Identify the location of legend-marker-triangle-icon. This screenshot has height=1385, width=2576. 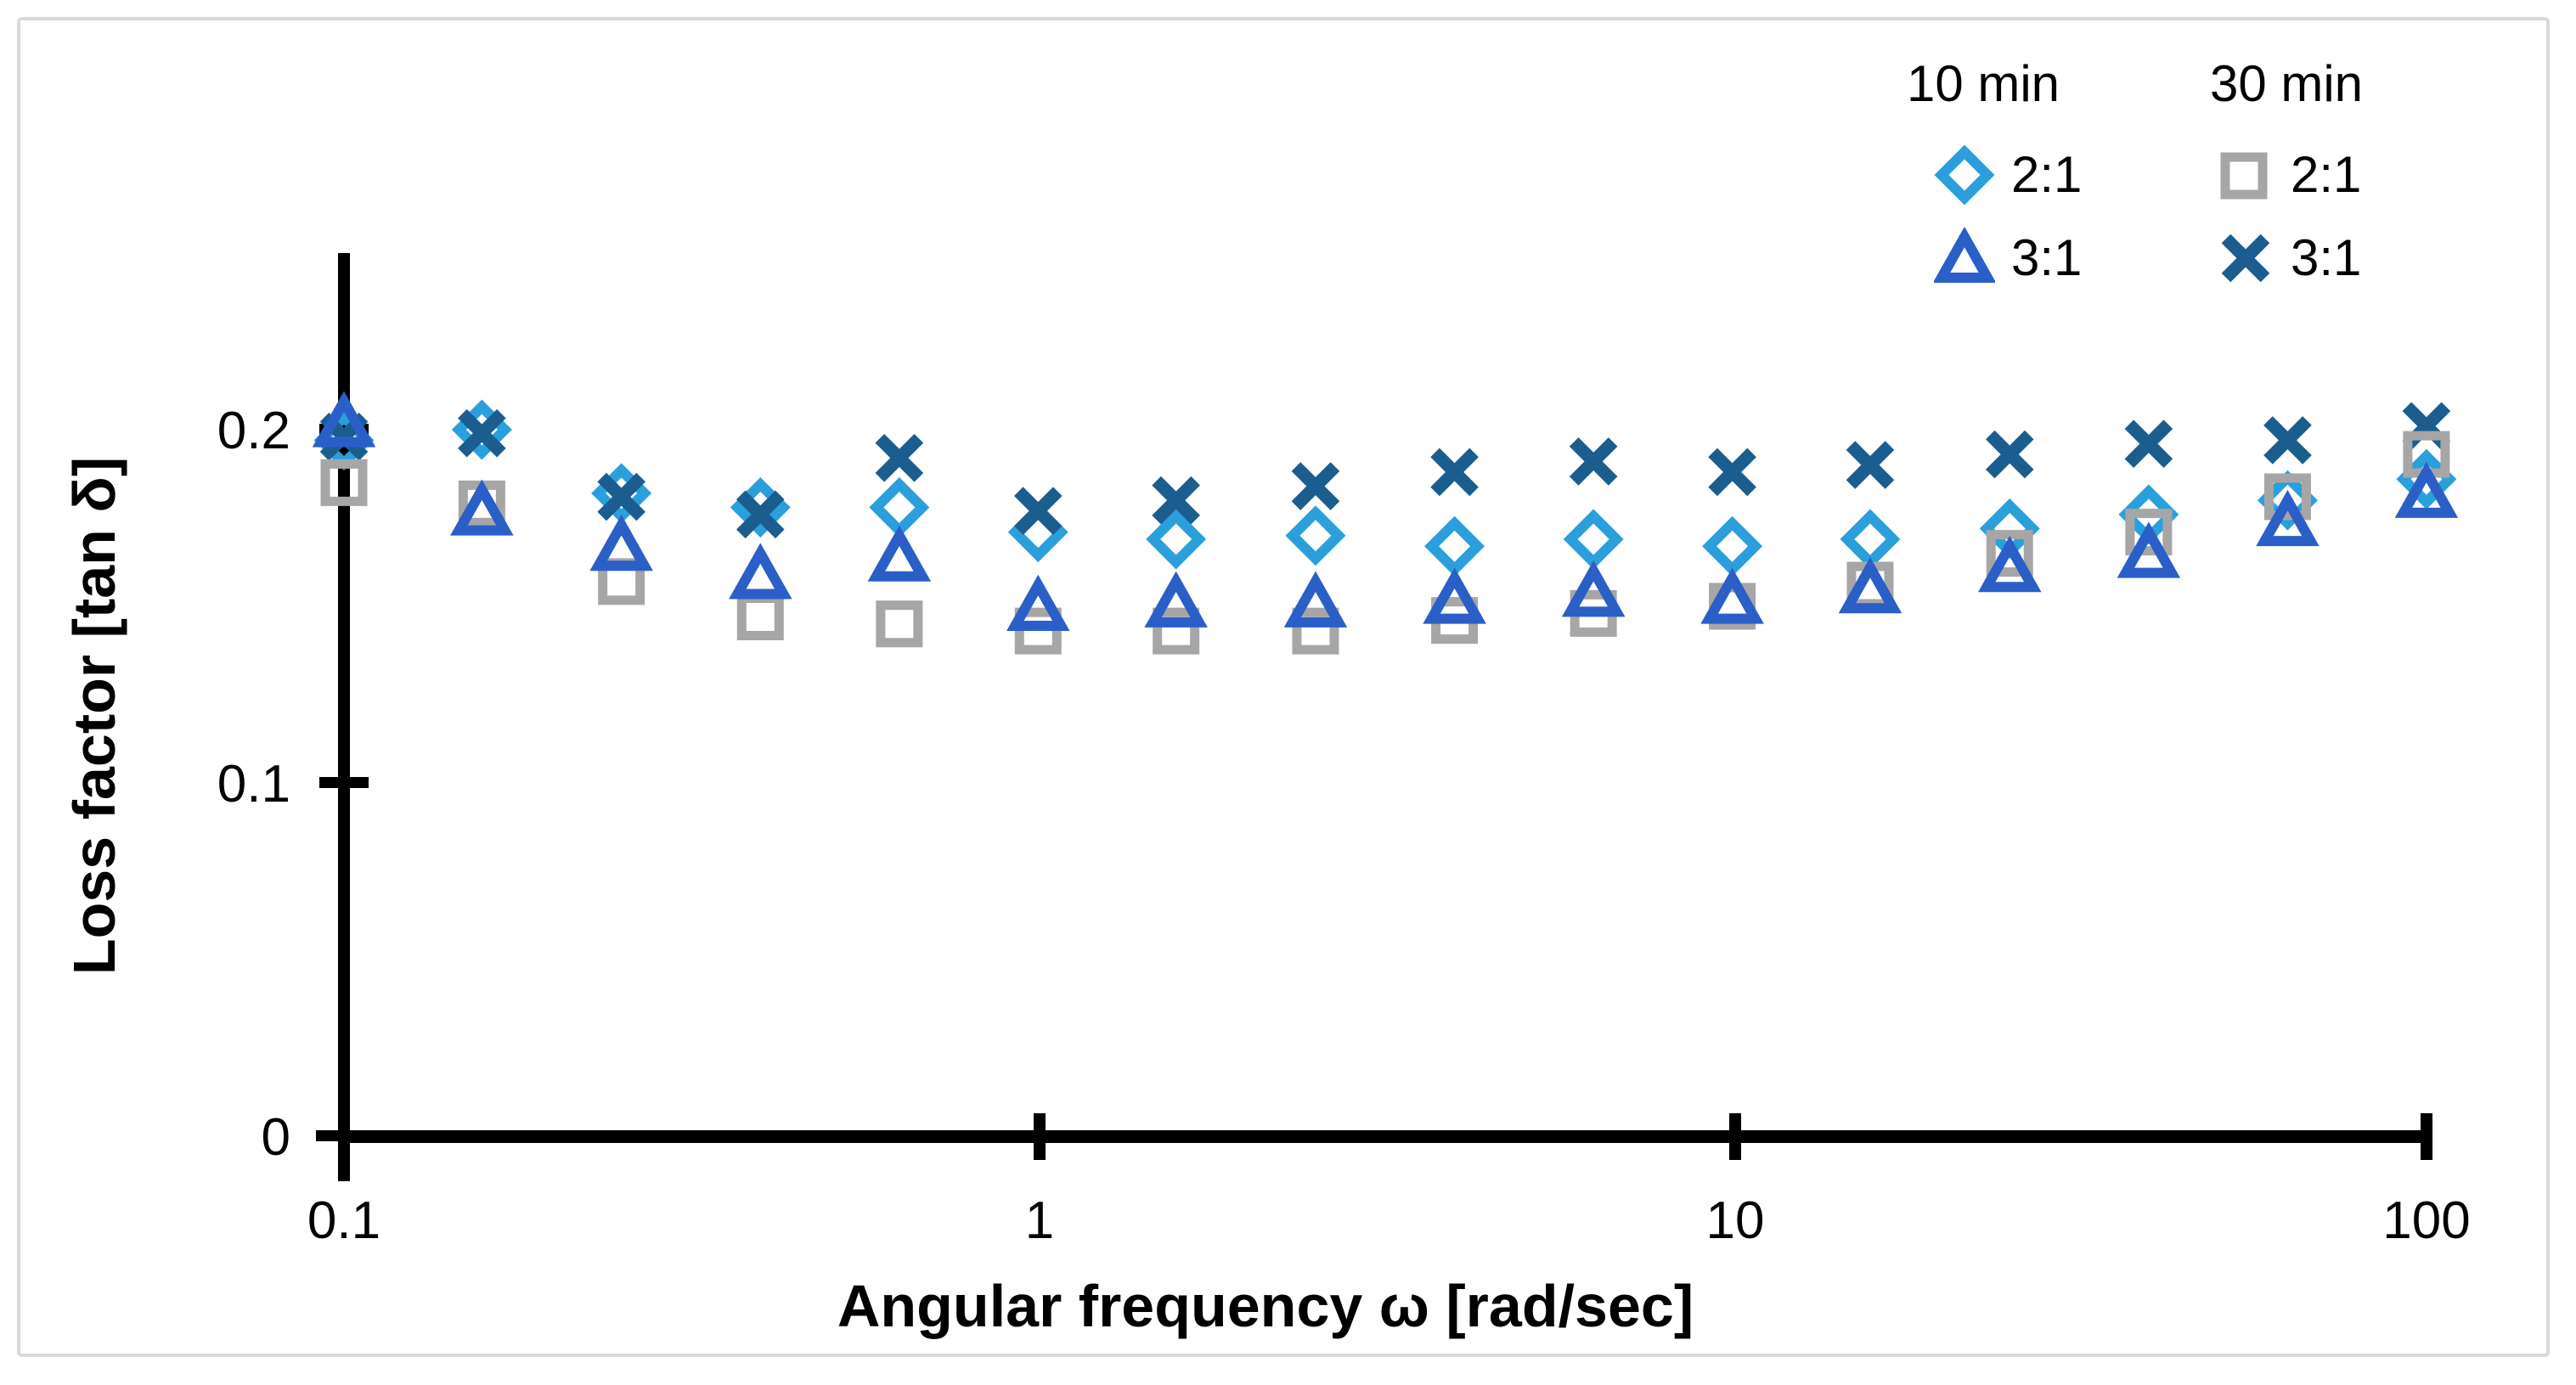
(1964, 255).